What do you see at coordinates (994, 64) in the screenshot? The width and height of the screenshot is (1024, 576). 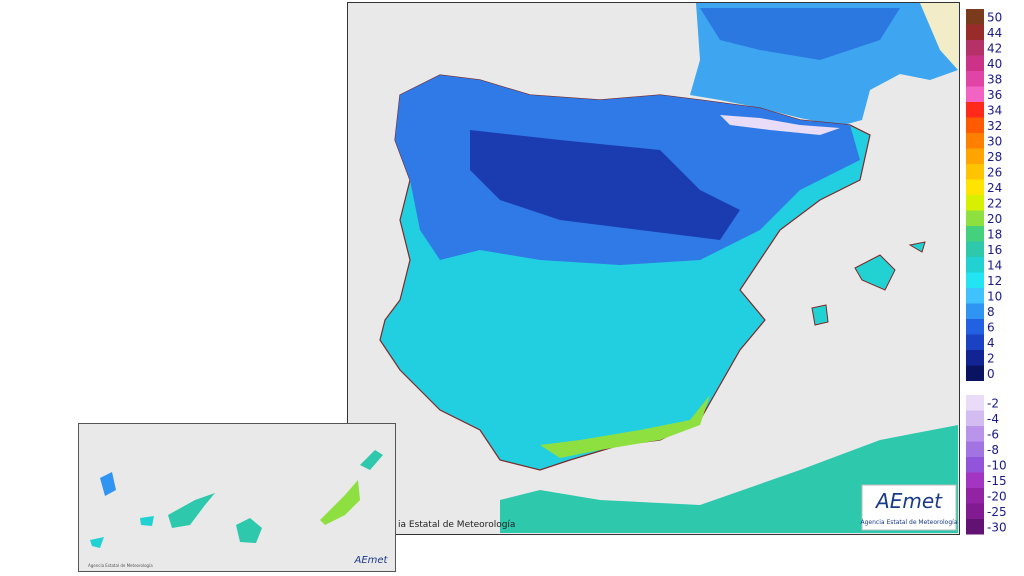 I see `legend-label: 40` at bounding box center [994, 64].